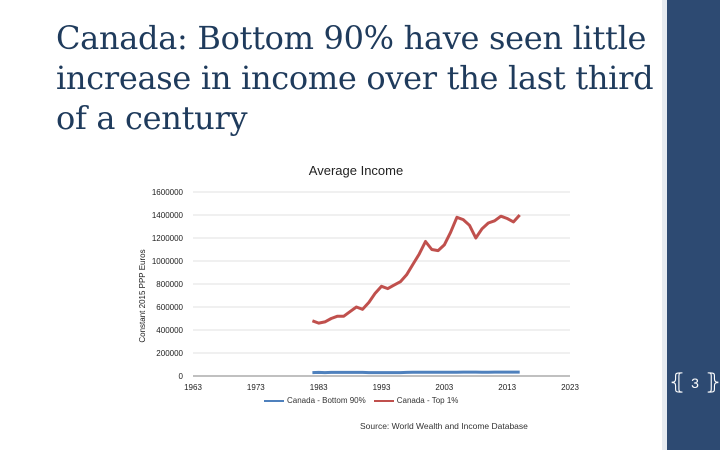 This screenshot has height=450, width=720. What do you see at coordinates (444, 426) in the screenshot?
I see `source-note: Source: World Wealth and Income Database` at bounding box center [444, 426].